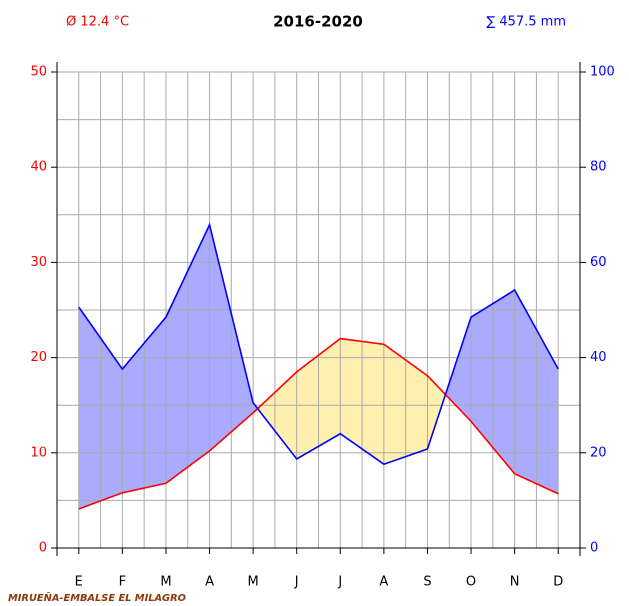  I want to click on y-tick-label: 40, so click(38, 167).